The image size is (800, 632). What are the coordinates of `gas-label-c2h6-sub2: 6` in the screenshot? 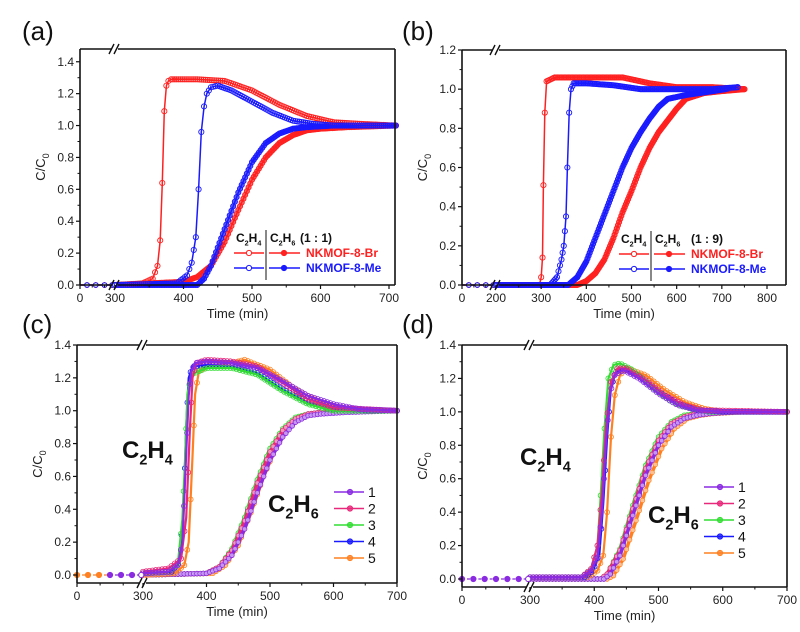 It's located at (315, 515).